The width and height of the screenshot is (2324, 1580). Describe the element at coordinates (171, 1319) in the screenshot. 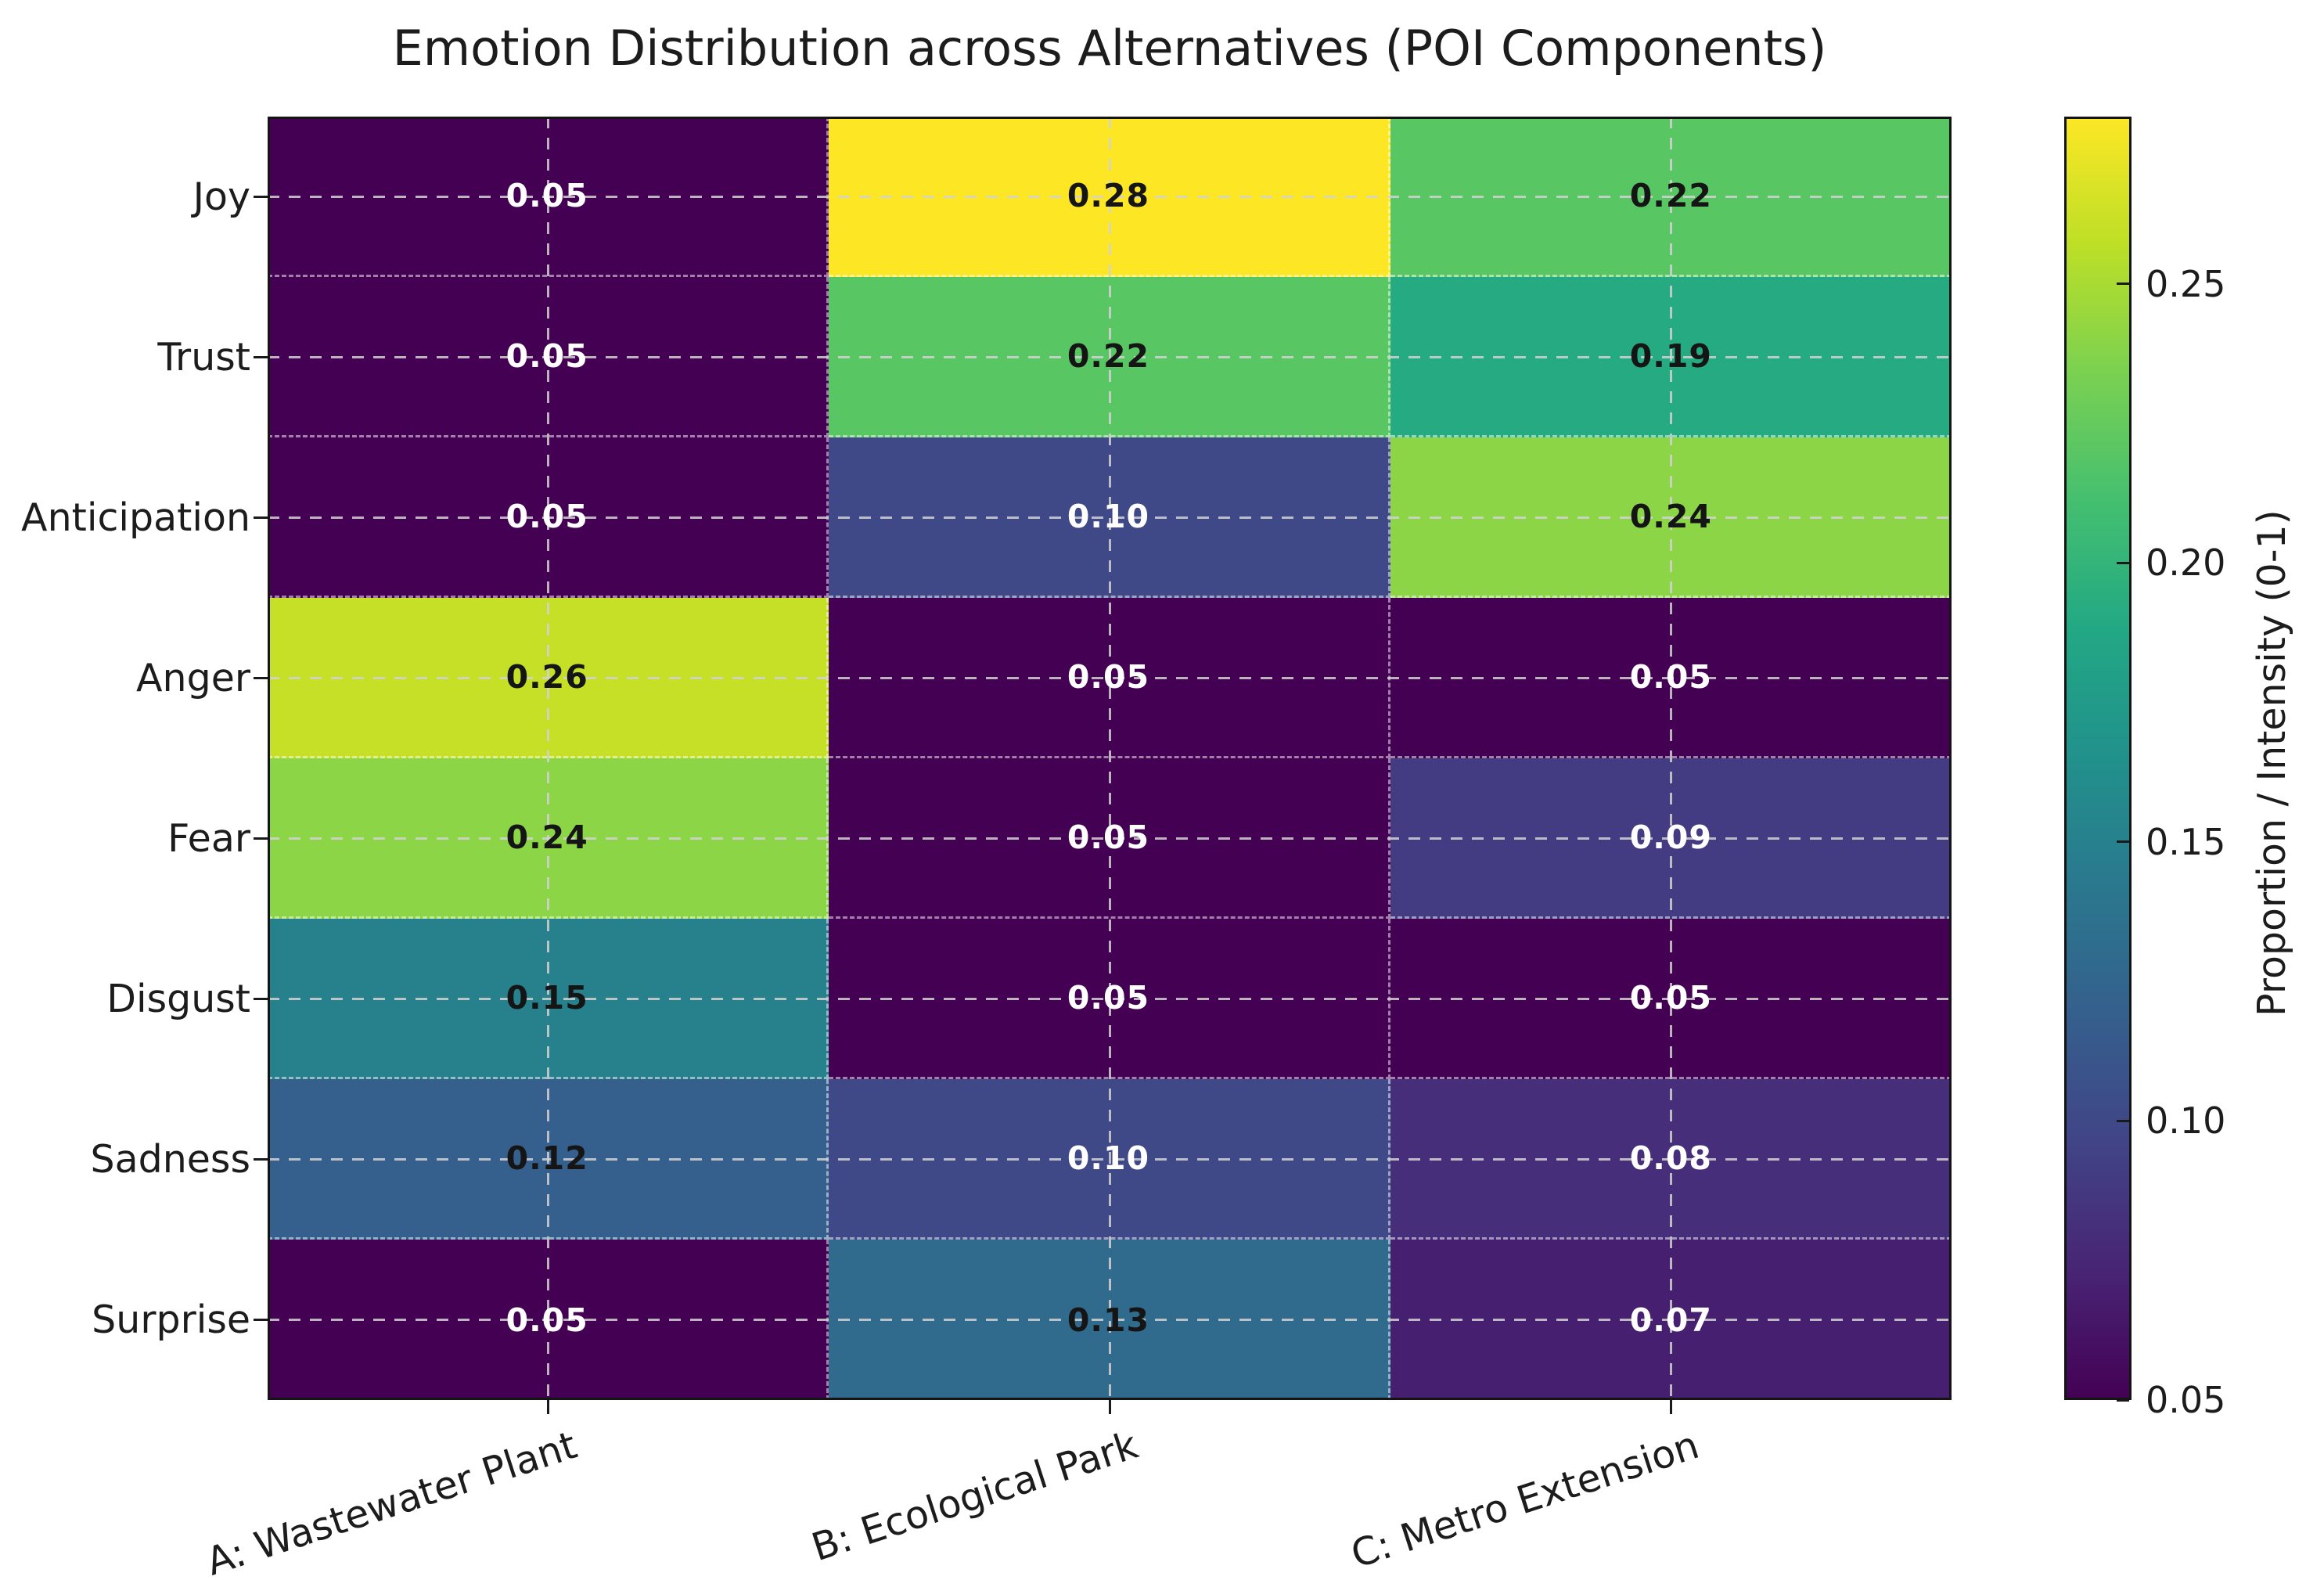

I see `y-tick-label: Surprise` at that location.